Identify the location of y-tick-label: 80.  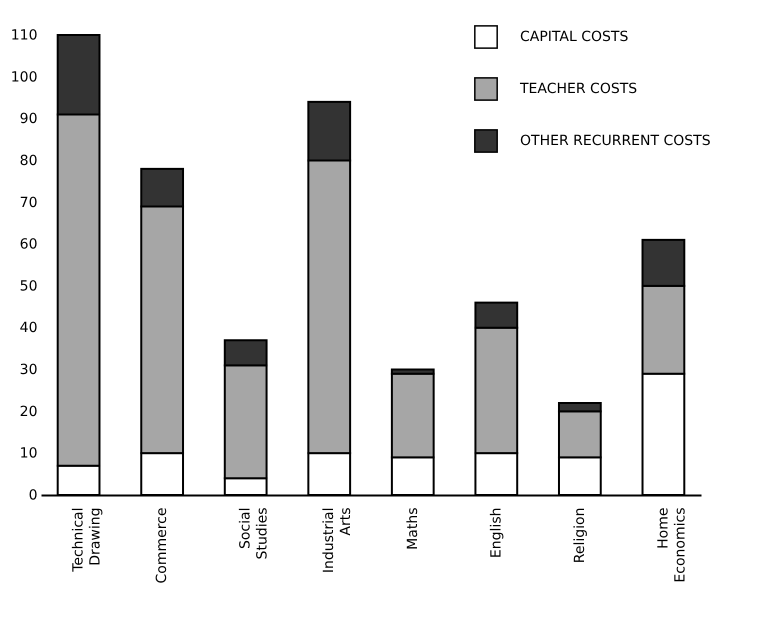
(29, 160).